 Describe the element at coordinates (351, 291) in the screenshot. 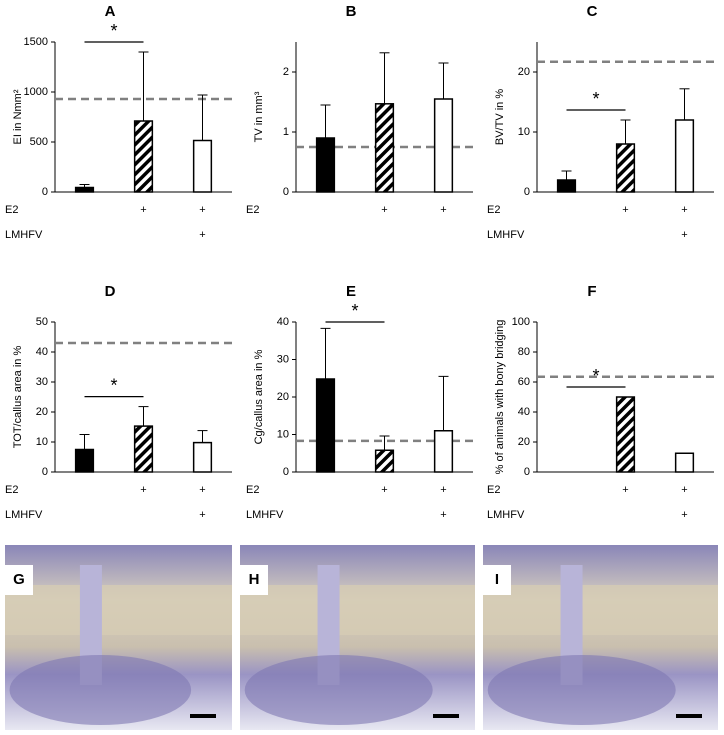

I see `panel-label: E` at that location.